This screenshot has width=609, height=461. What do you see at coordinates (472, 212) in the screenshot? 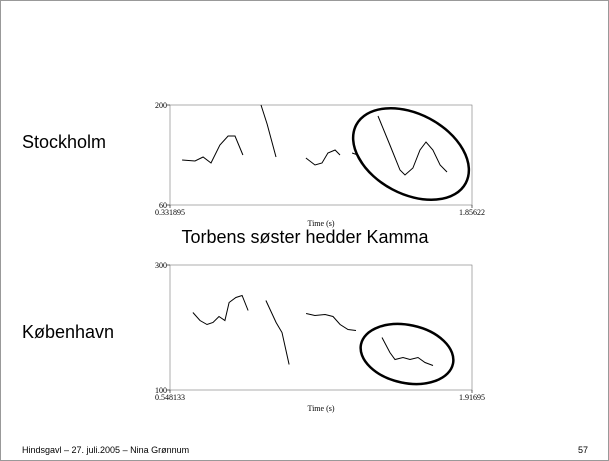
I see `x-tick-label: 1.85622` at bounding box center [472, 212].